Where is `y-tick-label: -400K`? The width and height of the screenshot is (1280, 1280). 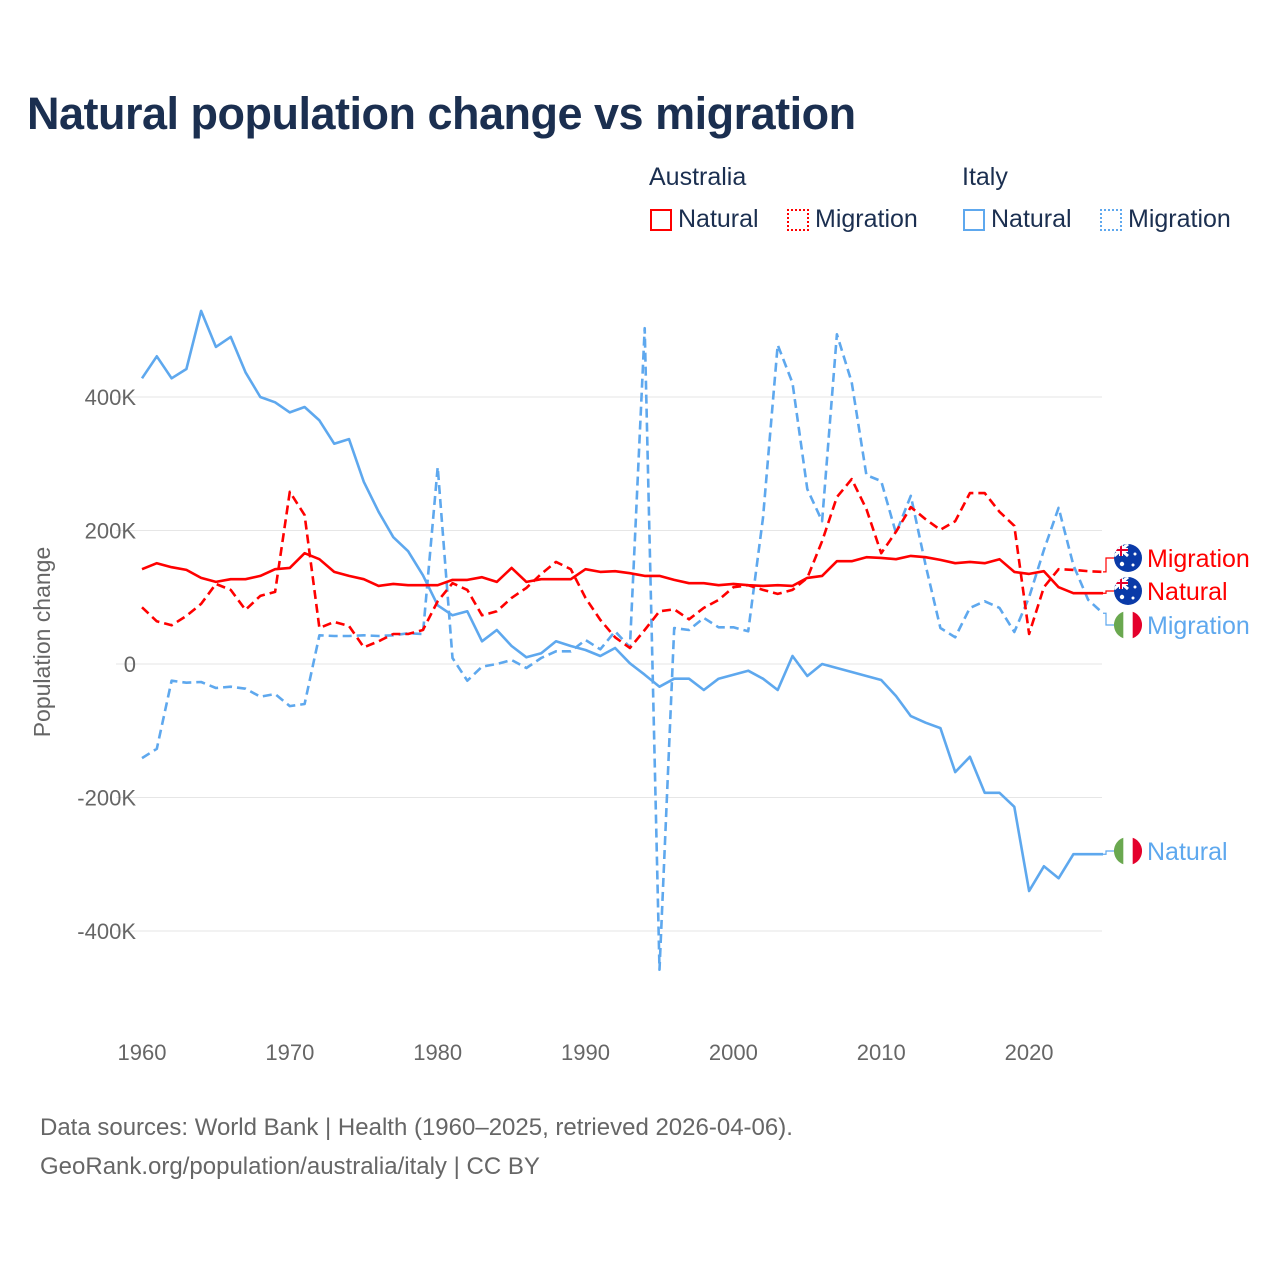 y-tick-label: -400K is located at coordinates (106, 931).